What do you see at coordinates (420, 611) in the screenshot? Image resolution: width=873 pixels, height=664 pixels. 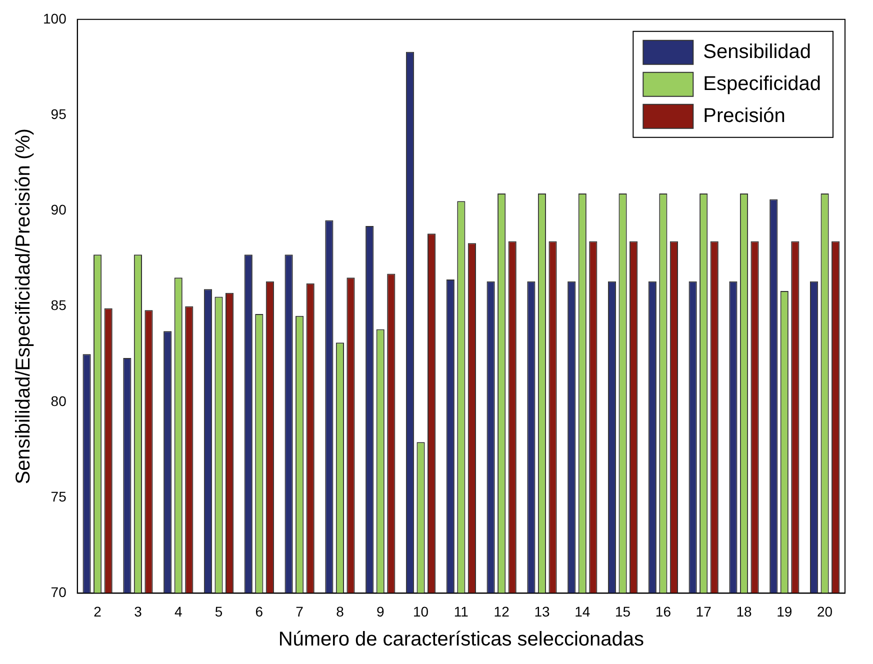 I see `x-tick-label: 10` at bounding box center [420, 611].